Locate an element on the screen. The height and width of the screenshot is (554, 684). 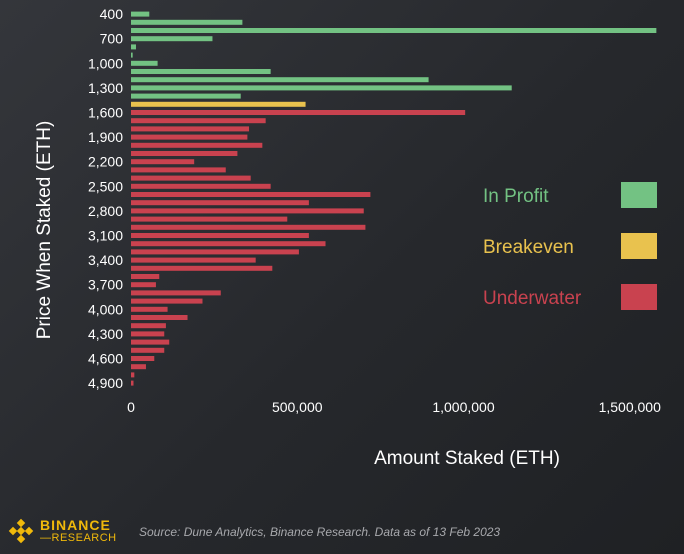
x-tick-label: 1,000,000 is located at coordinates (463, 407).